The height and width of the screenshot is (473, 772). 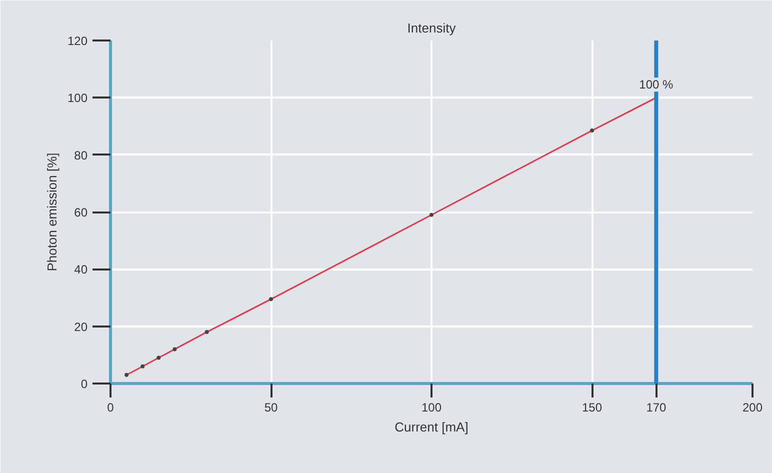 What do you see at coordinates (431, 407) in the screenshot?
I see `x-tick-label: 100` at bounding box center [431, 407].